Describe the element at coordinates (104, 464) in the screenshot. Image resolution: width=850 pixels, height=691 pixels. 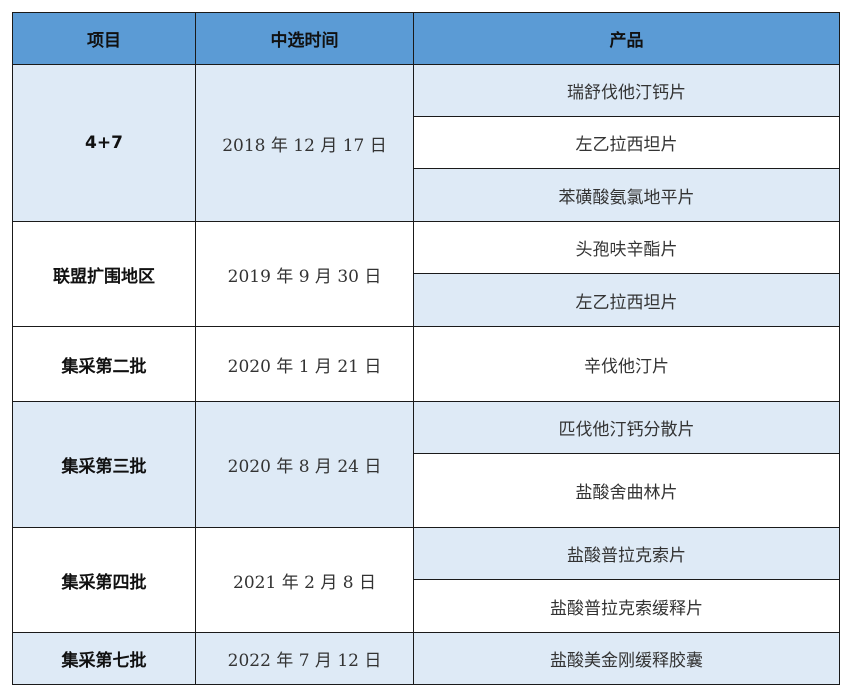
I see `project-cell: 集采第三批` at that location.